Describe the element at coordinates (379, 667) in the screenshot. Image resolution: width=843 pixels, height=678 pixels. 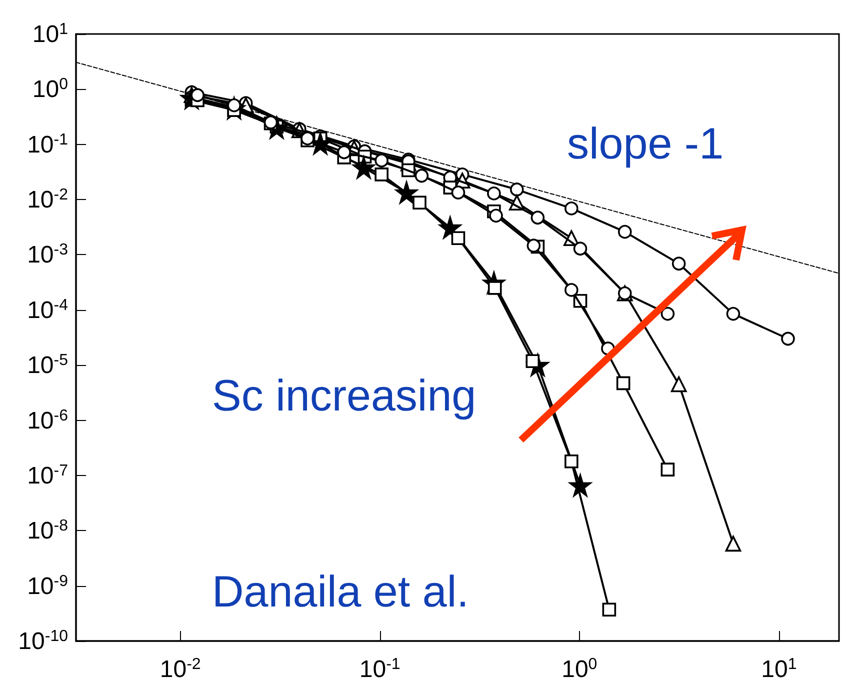
I see `x-tick-label: 10$^{-1}$` at that location.